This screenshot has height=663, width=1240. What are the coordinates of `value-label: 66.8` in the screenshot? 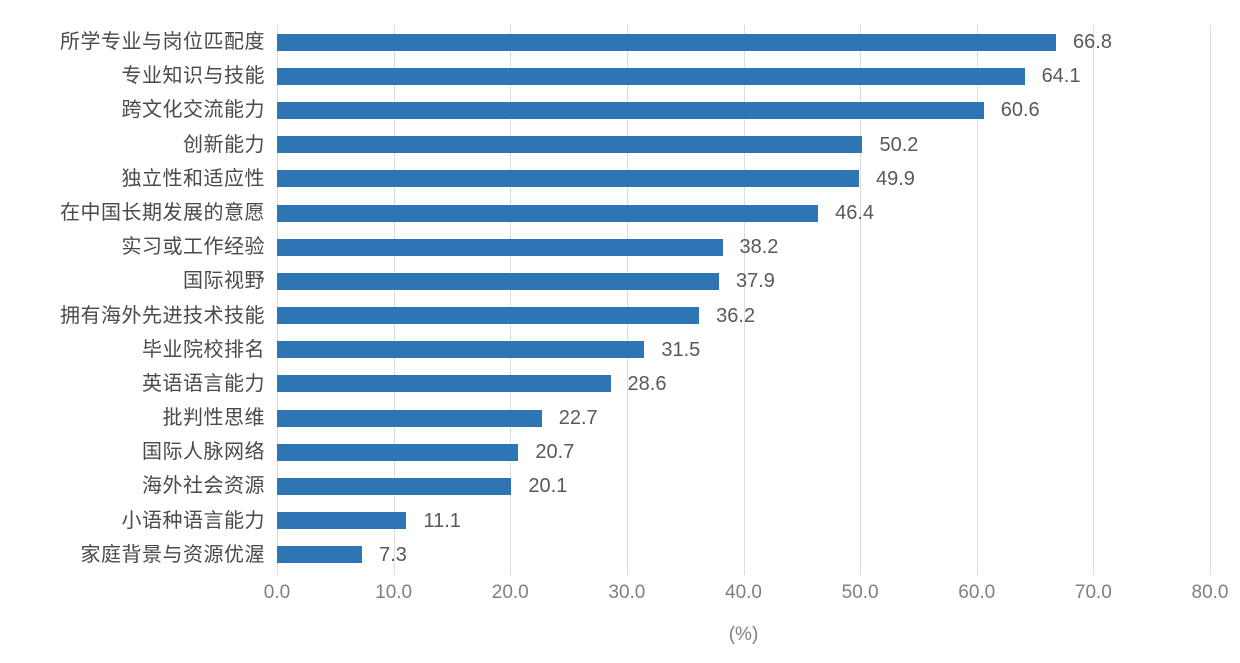 It's located at (1092, 42).